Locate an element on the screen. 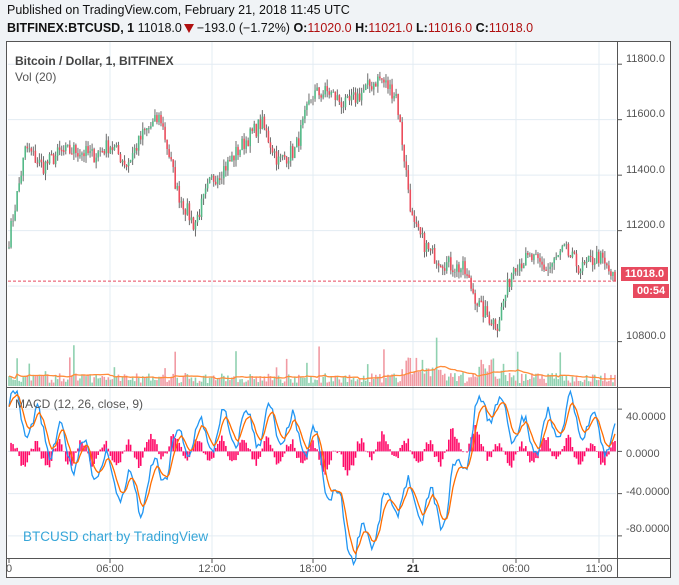 This screenshot has height=585, width=679. price-change: −193.0 (−1.72%) is located at coordinates (243, 28).